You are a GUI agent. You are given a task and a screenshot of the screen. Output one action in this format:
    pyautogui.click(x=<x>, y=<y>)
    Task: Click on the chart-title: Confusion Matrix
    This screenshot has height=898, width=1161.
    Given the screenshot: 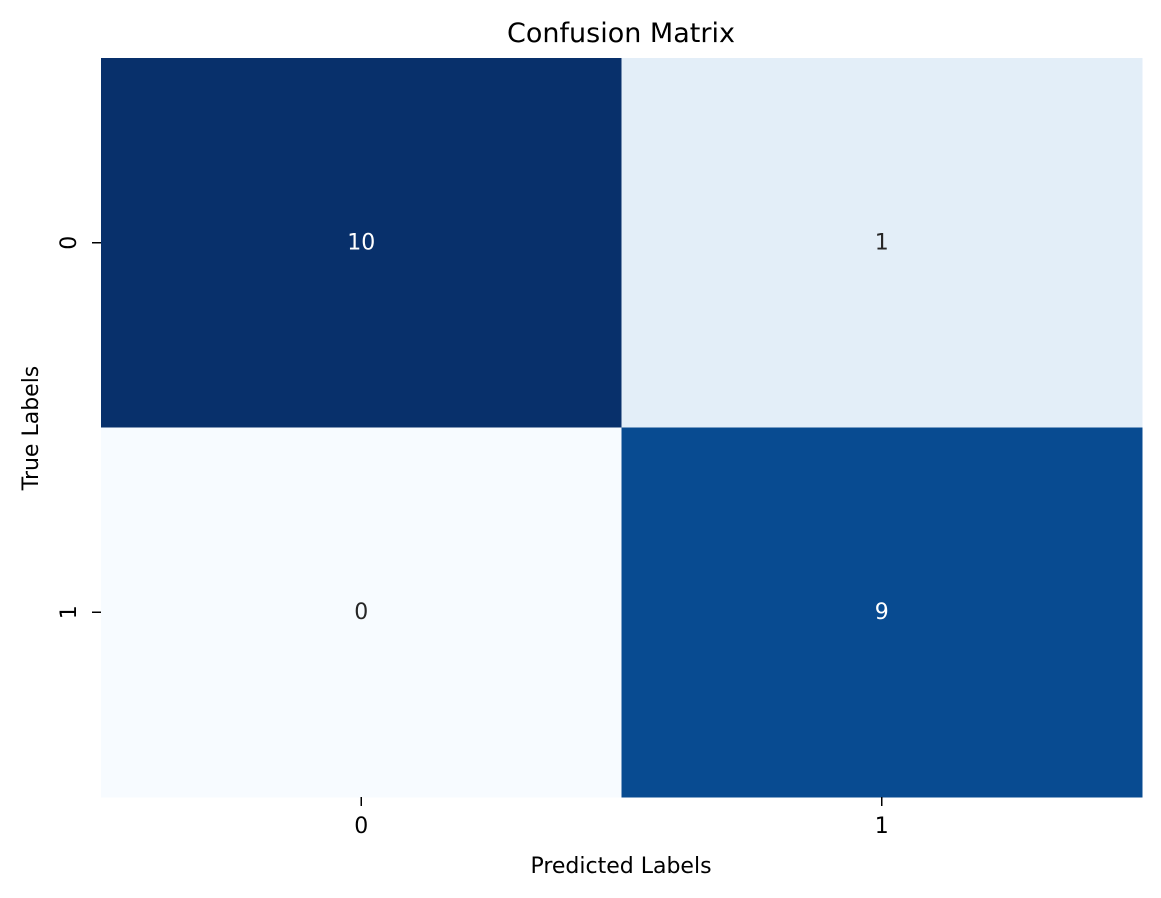 What is the action you would take?
    pyautogui.click(x=621, y=33)
    